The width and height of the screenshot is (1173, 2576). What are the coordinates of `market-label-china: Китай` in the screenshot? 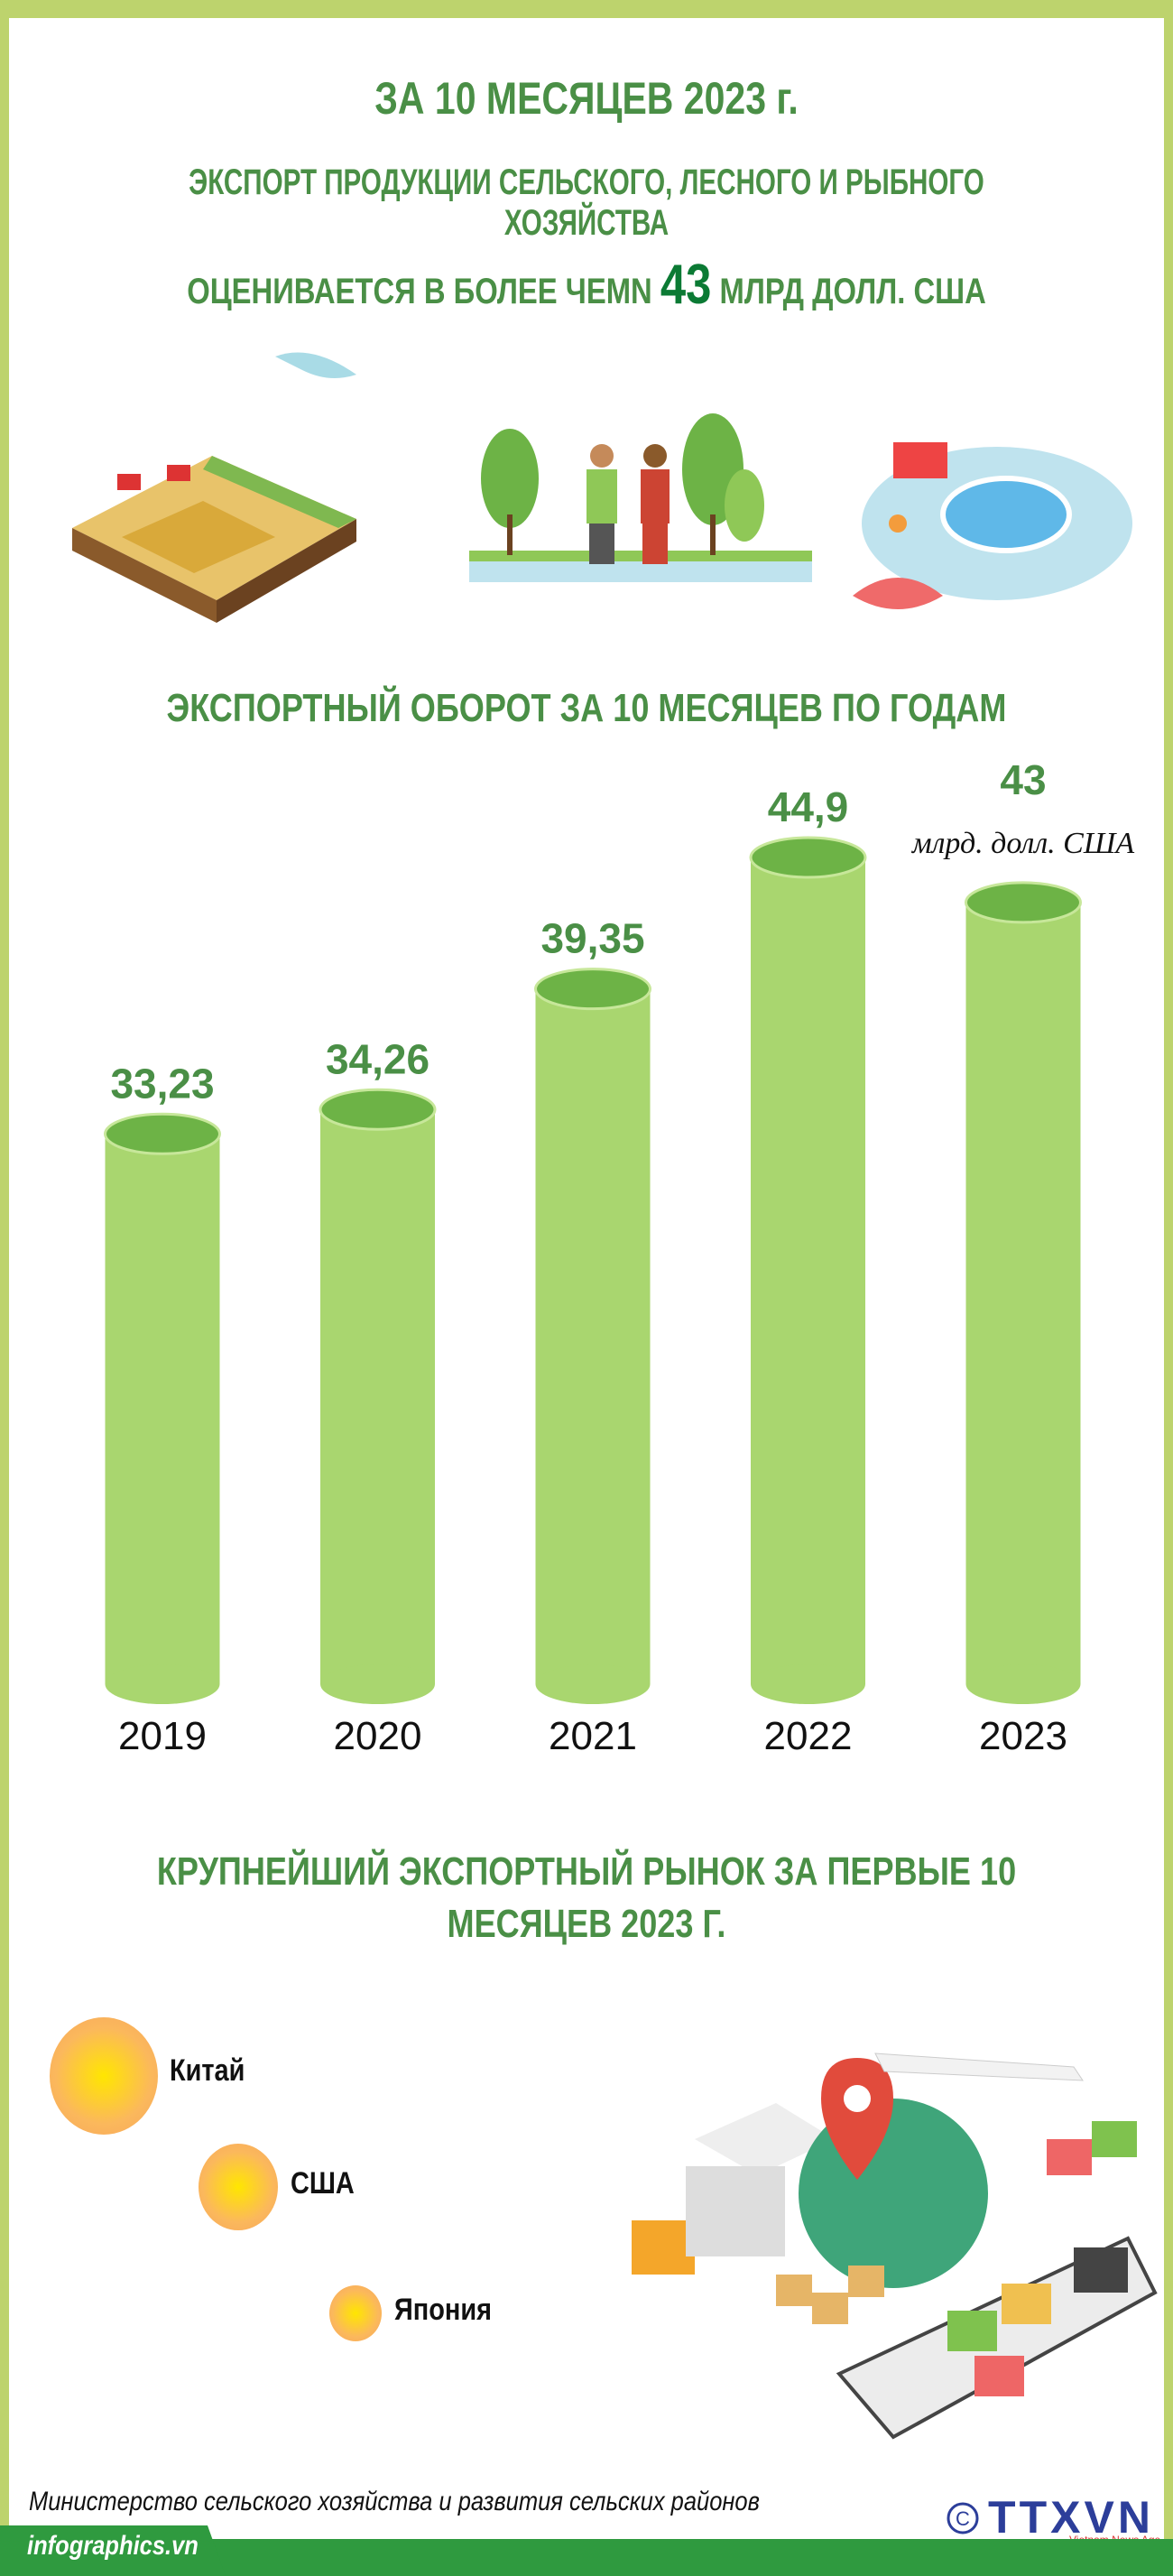 It's located at (207, 2071).